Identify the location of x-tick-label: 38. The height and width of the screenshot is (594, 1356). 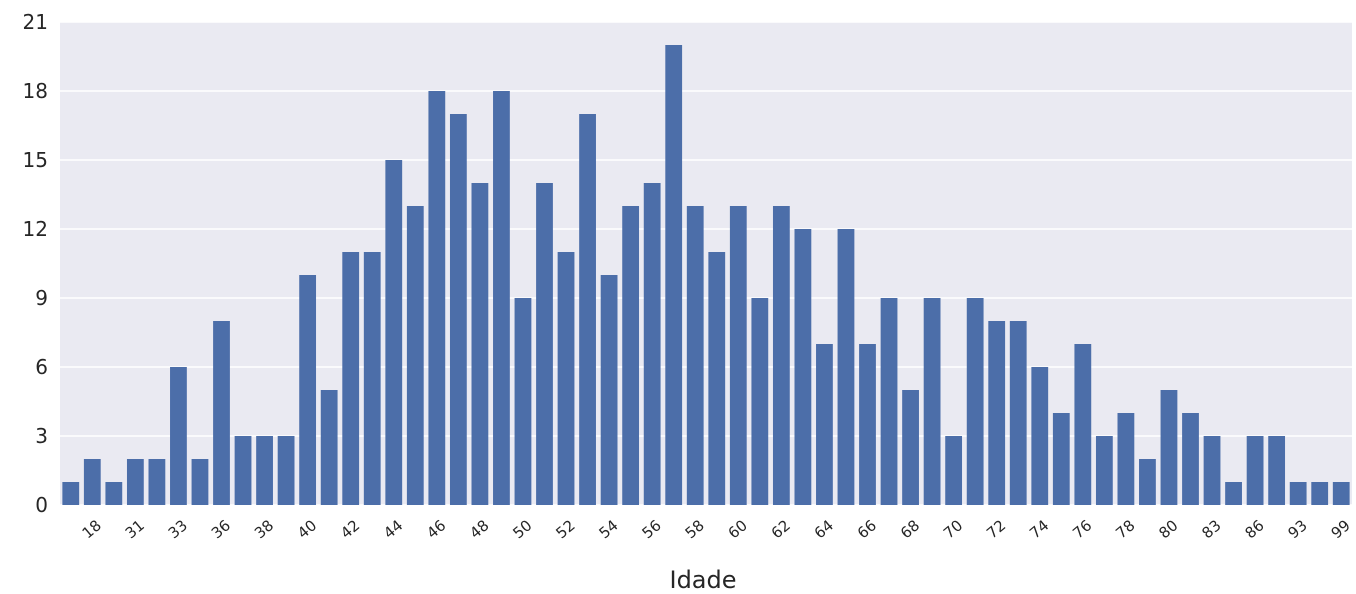
(264, 529).